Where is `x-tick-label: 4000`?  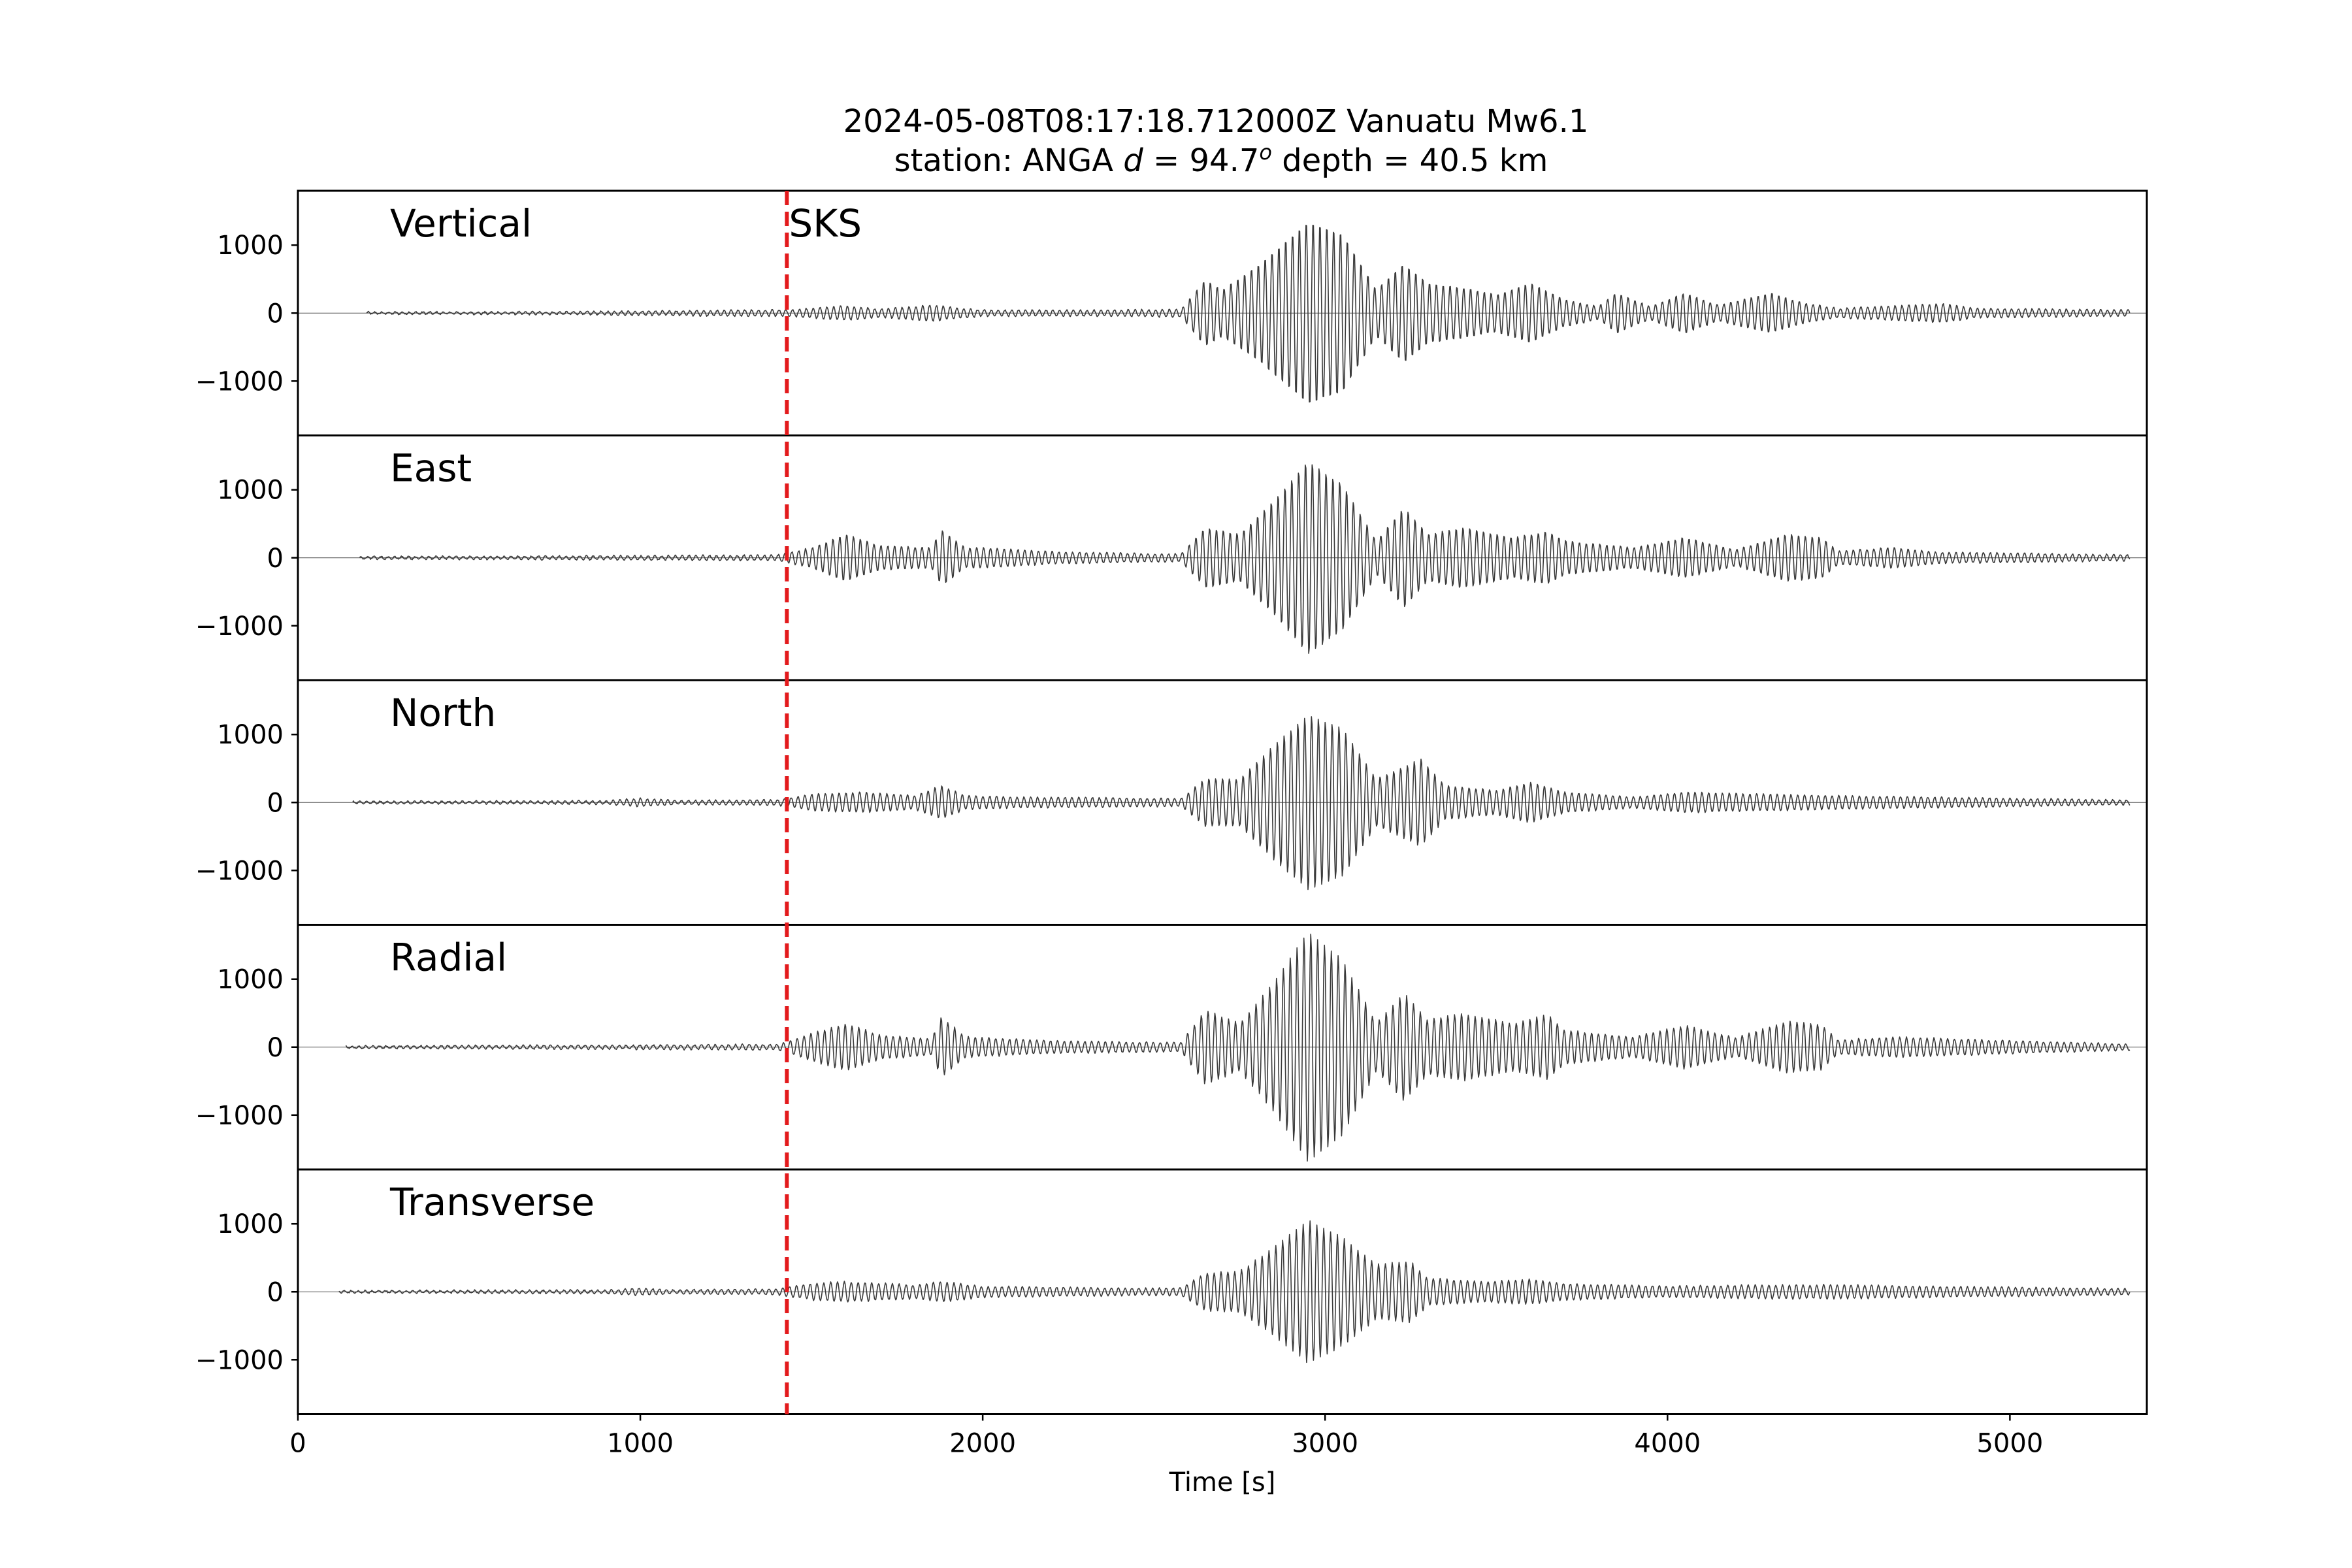
x-tick-label: 4000 is located at coordinates (1667, 1444).